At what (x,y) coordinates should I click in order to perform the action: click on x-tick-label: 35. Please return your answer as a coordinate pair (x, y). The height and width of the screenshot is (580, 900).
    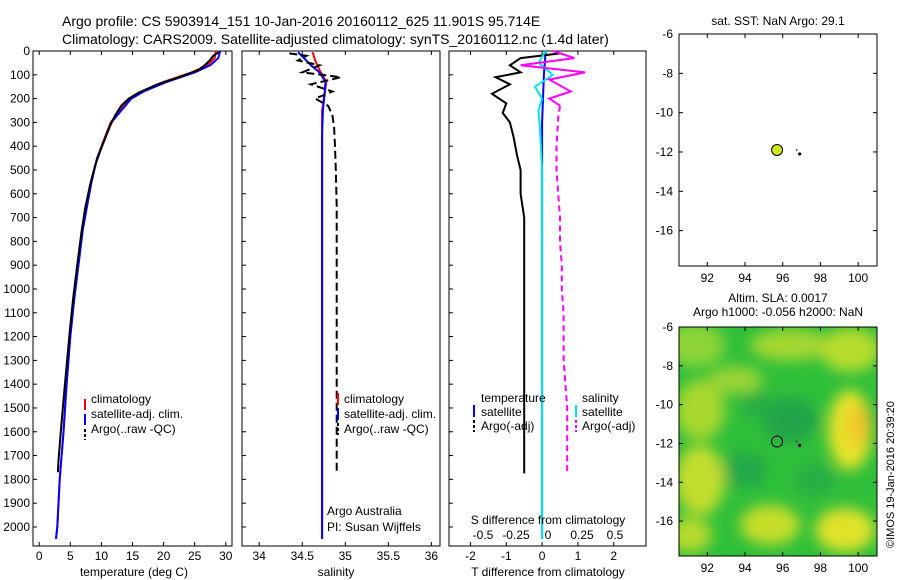
    Looking at the image, I should click on (346, 556).